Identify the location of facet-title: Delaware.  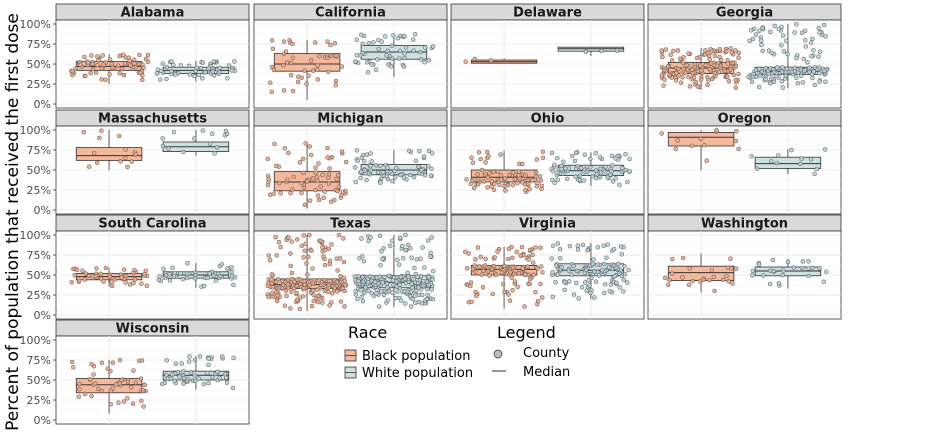
(547, 13).